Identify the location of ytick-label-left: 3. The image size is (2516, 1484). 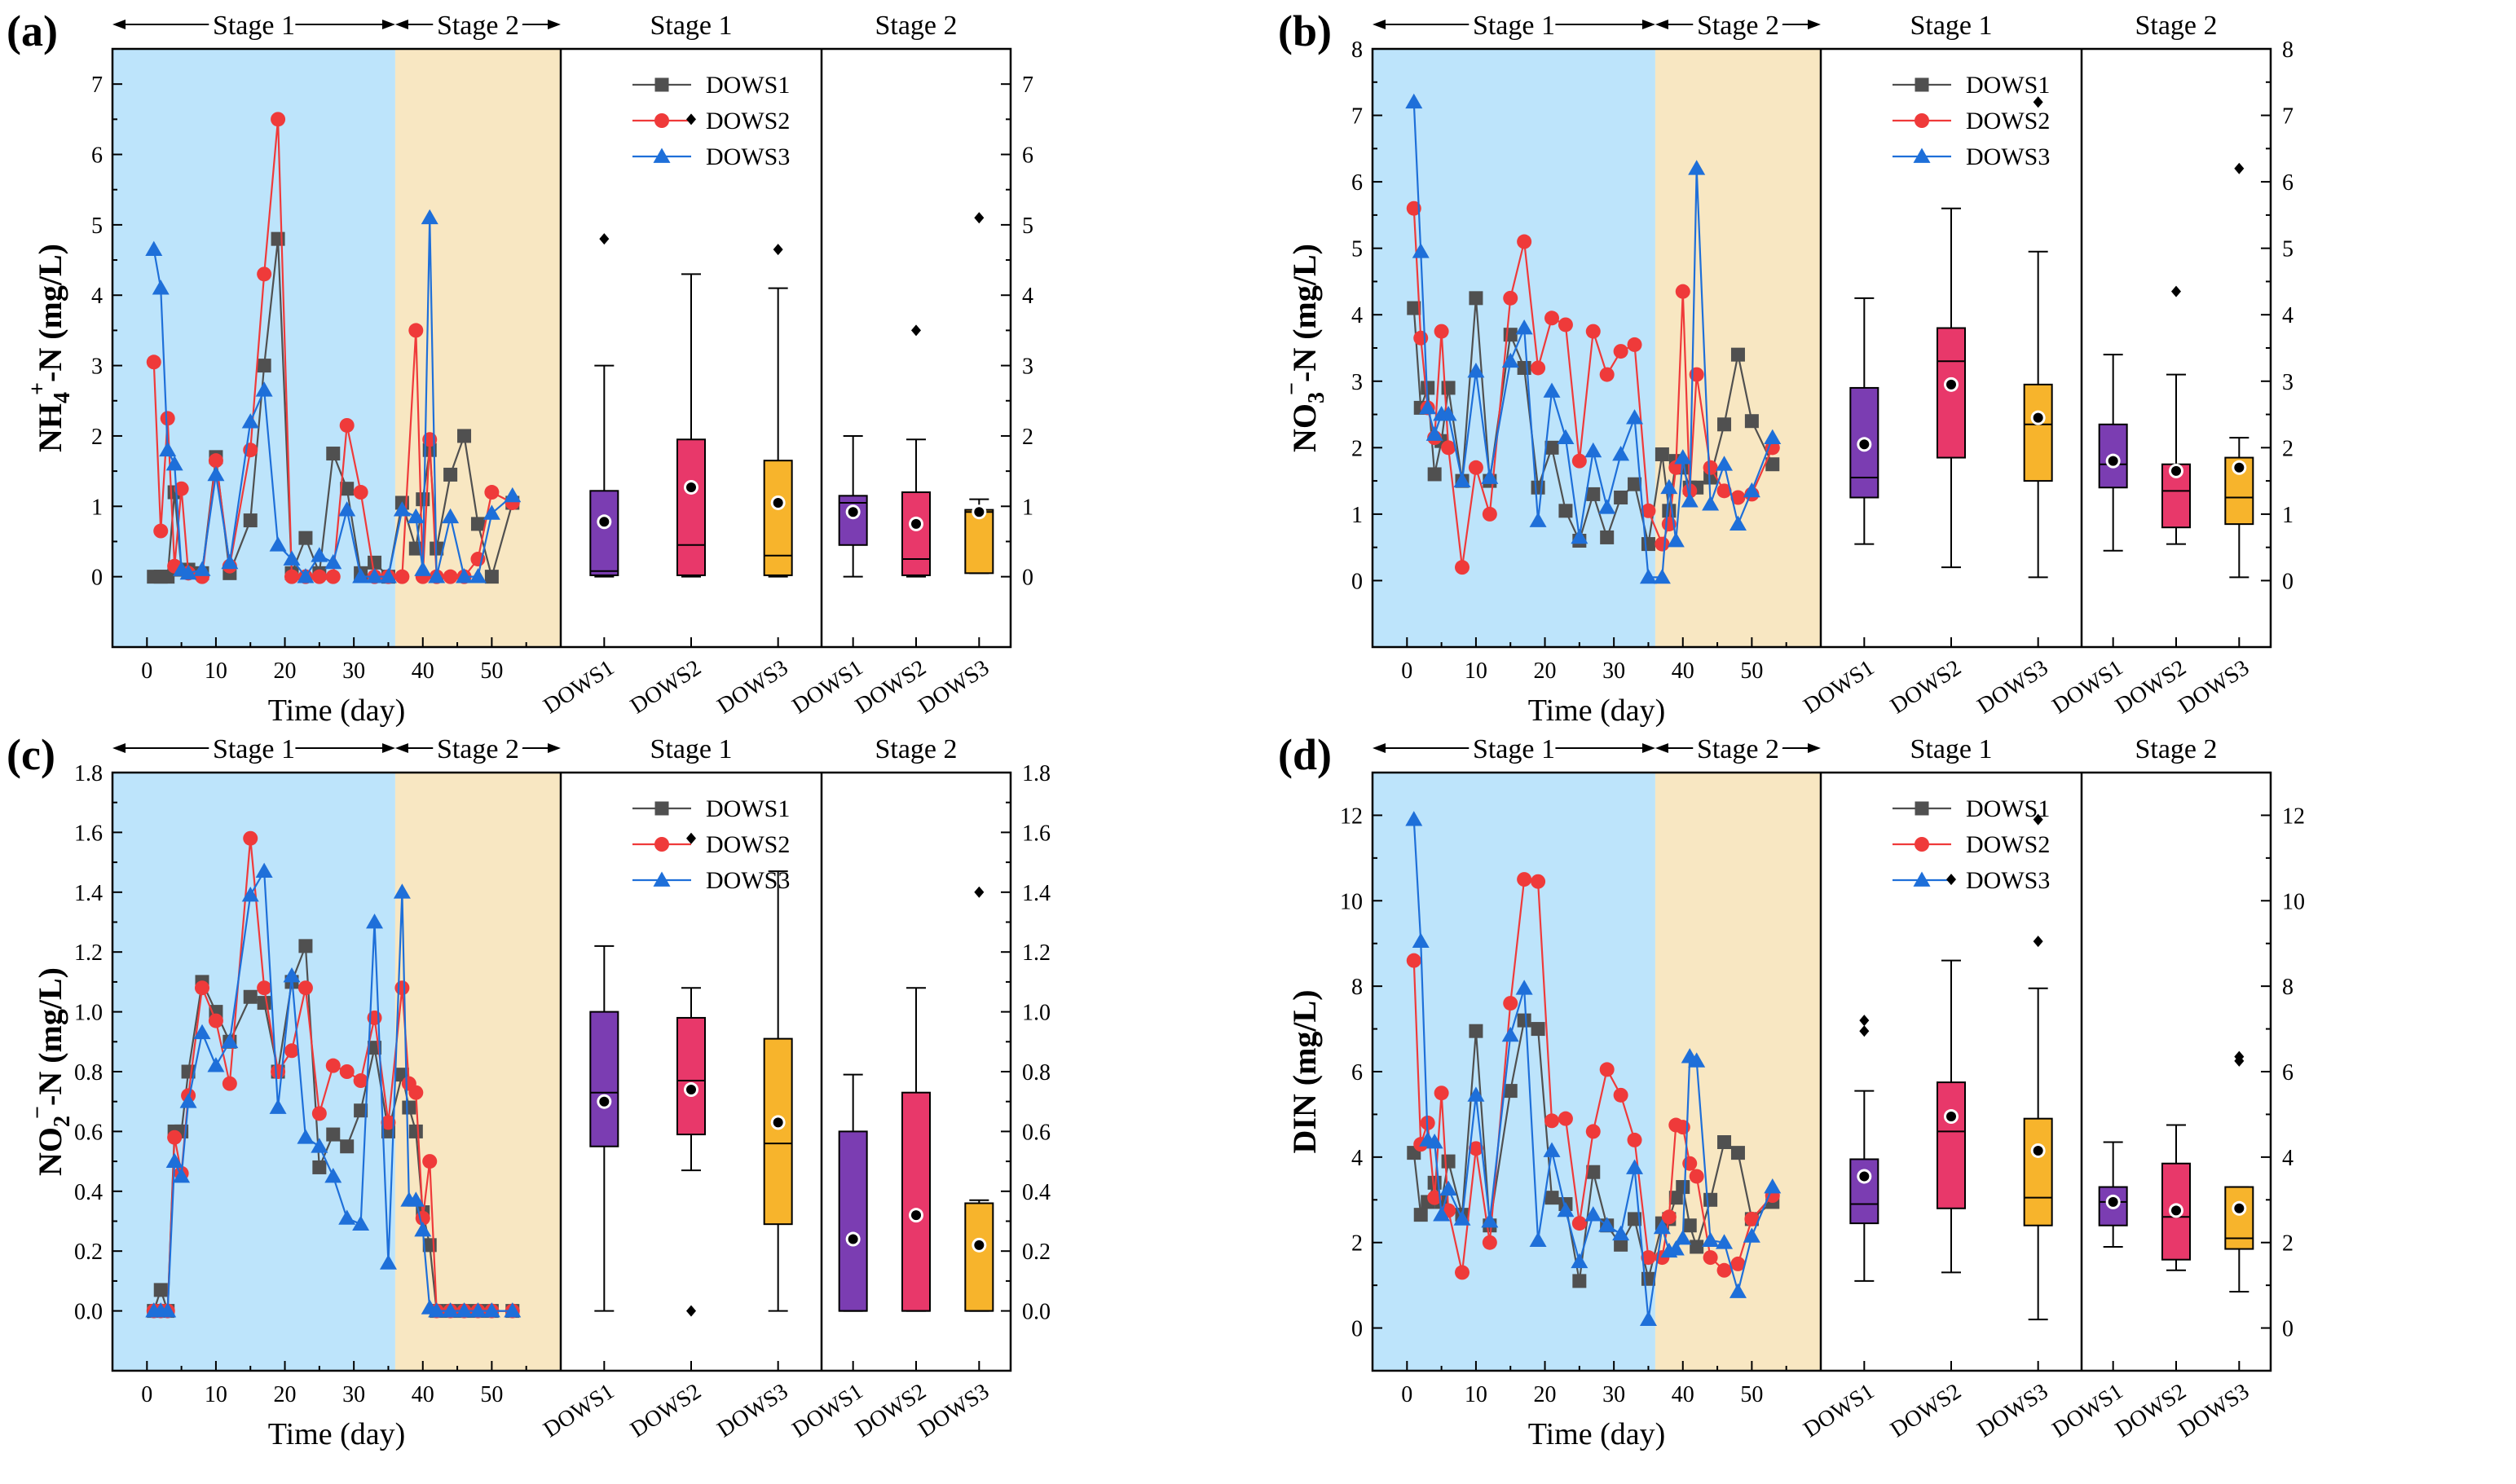
(1357, 382).